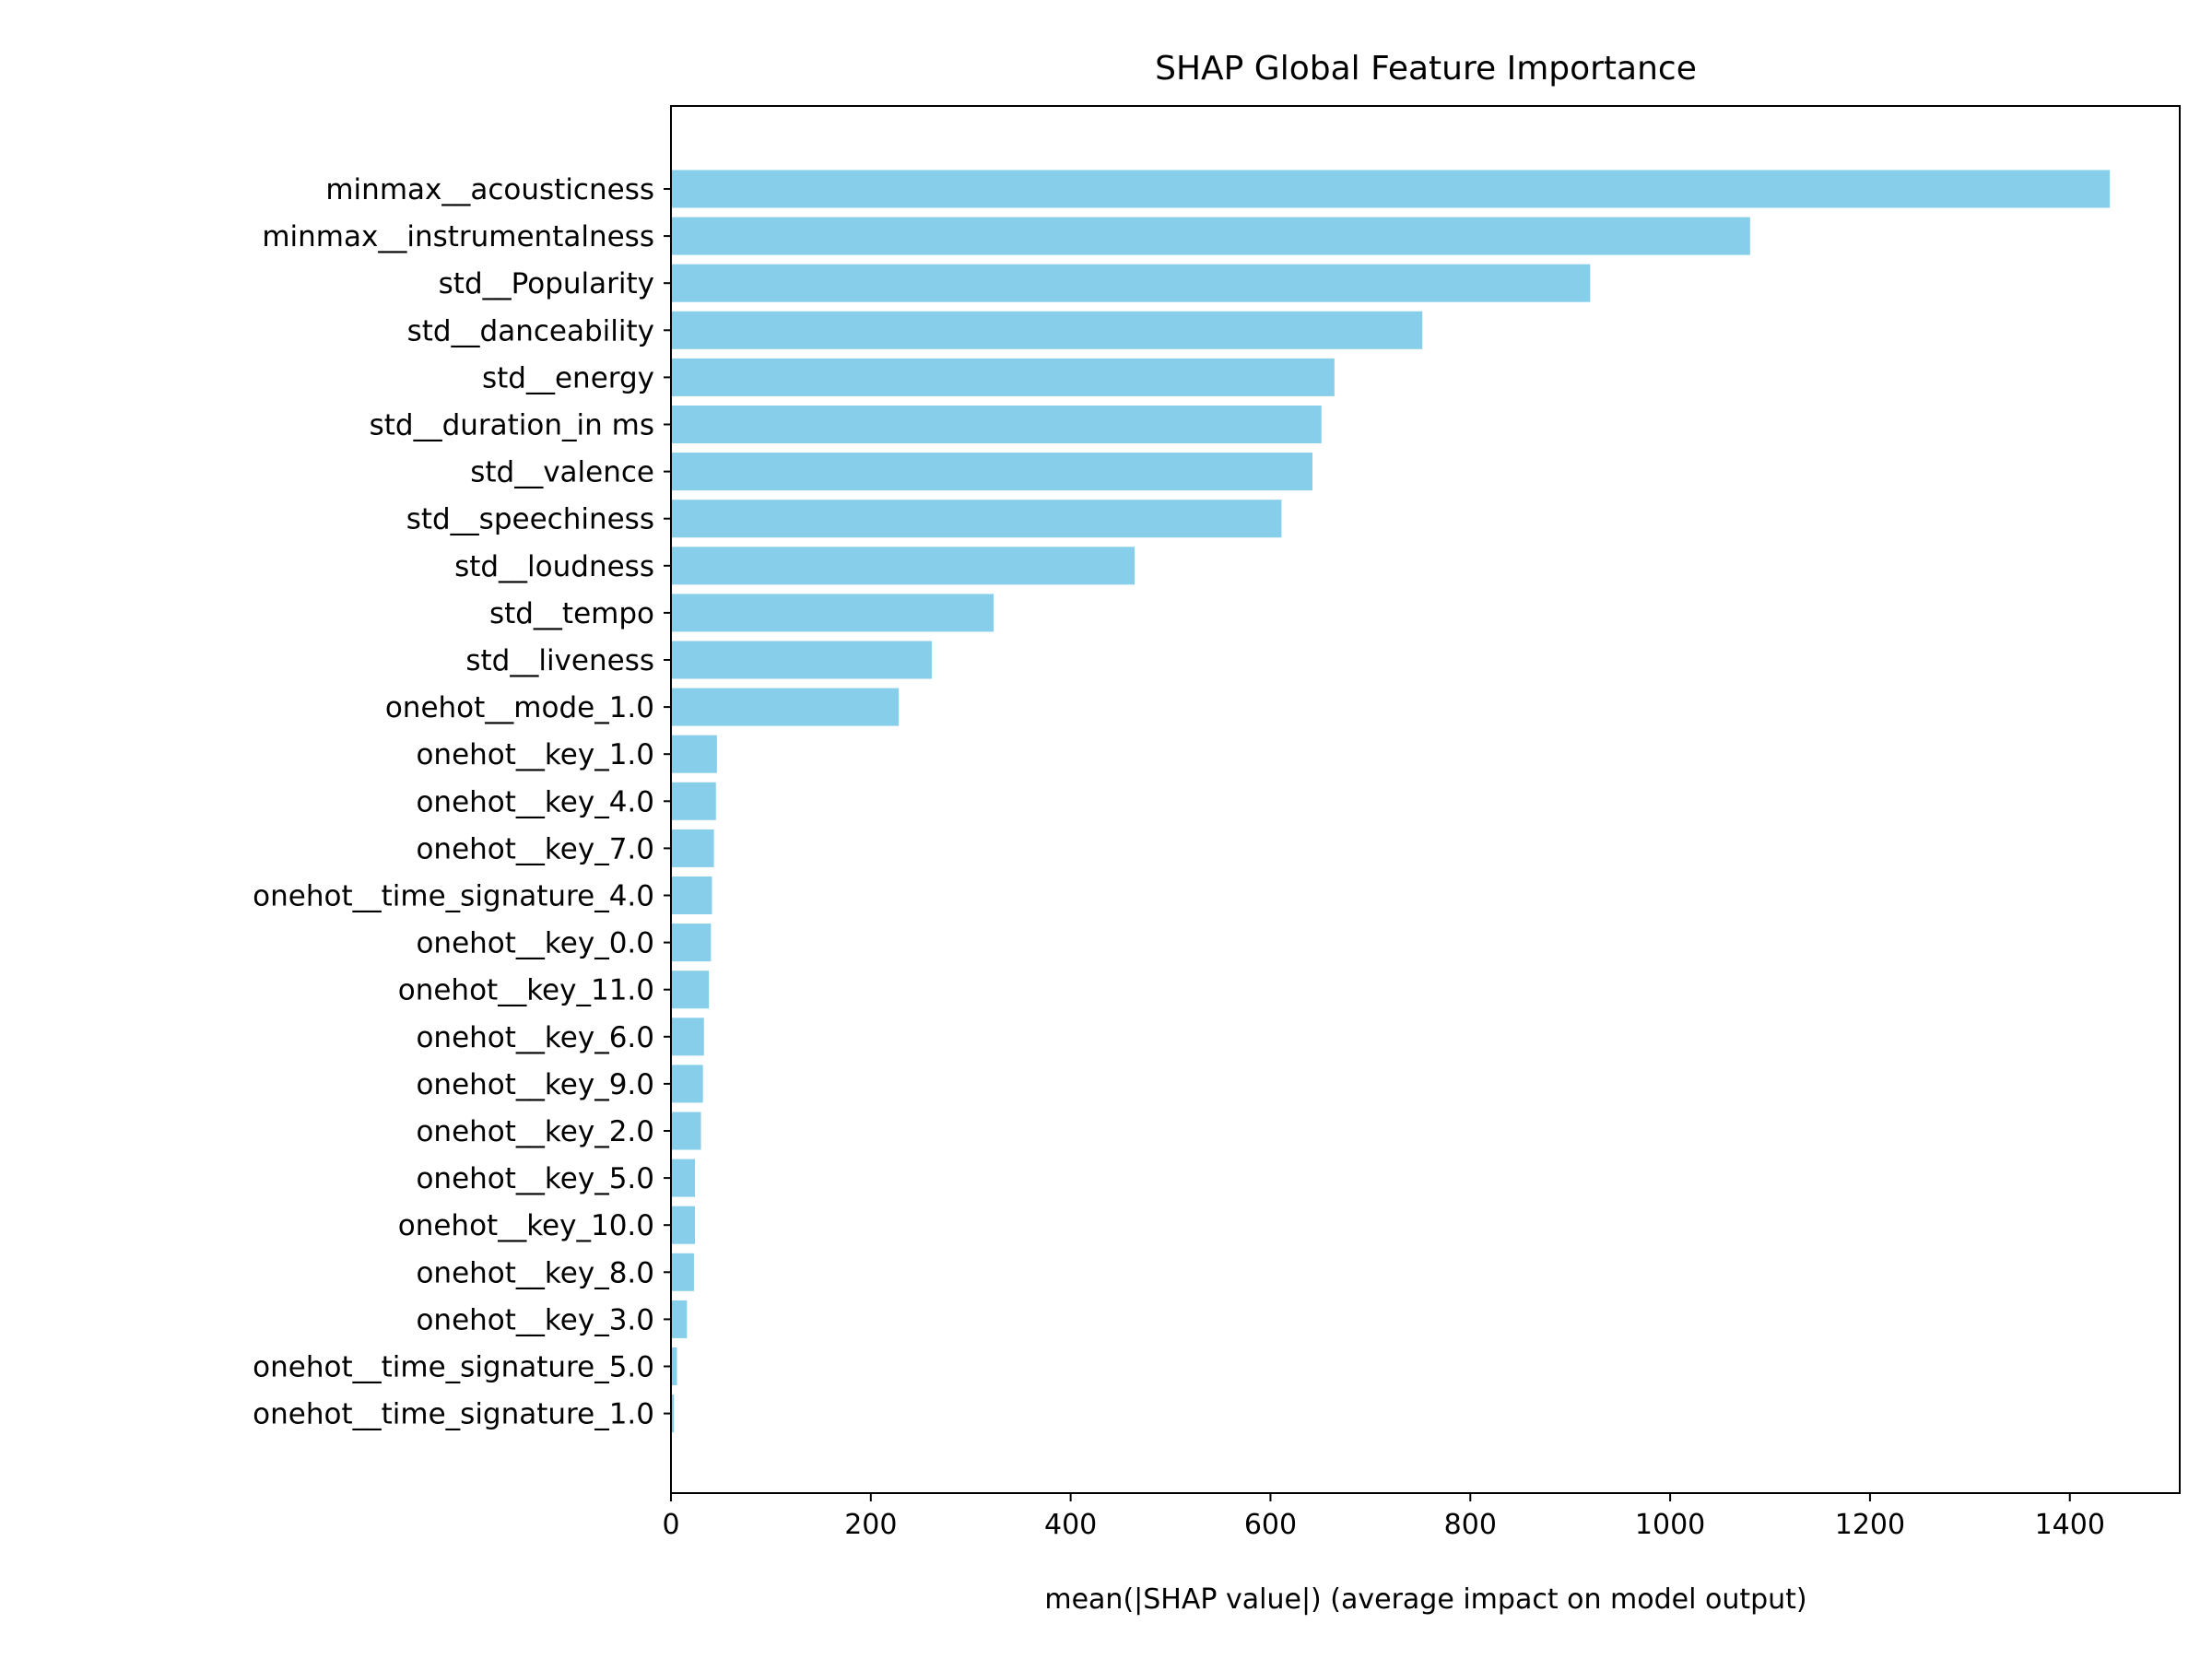 The image size is (2212, 1659). What do you see at coordinates (526, 990) in the screenshot?
I see `y-tick-label: onehot__key_11.0` at bounding box center [526, 990].